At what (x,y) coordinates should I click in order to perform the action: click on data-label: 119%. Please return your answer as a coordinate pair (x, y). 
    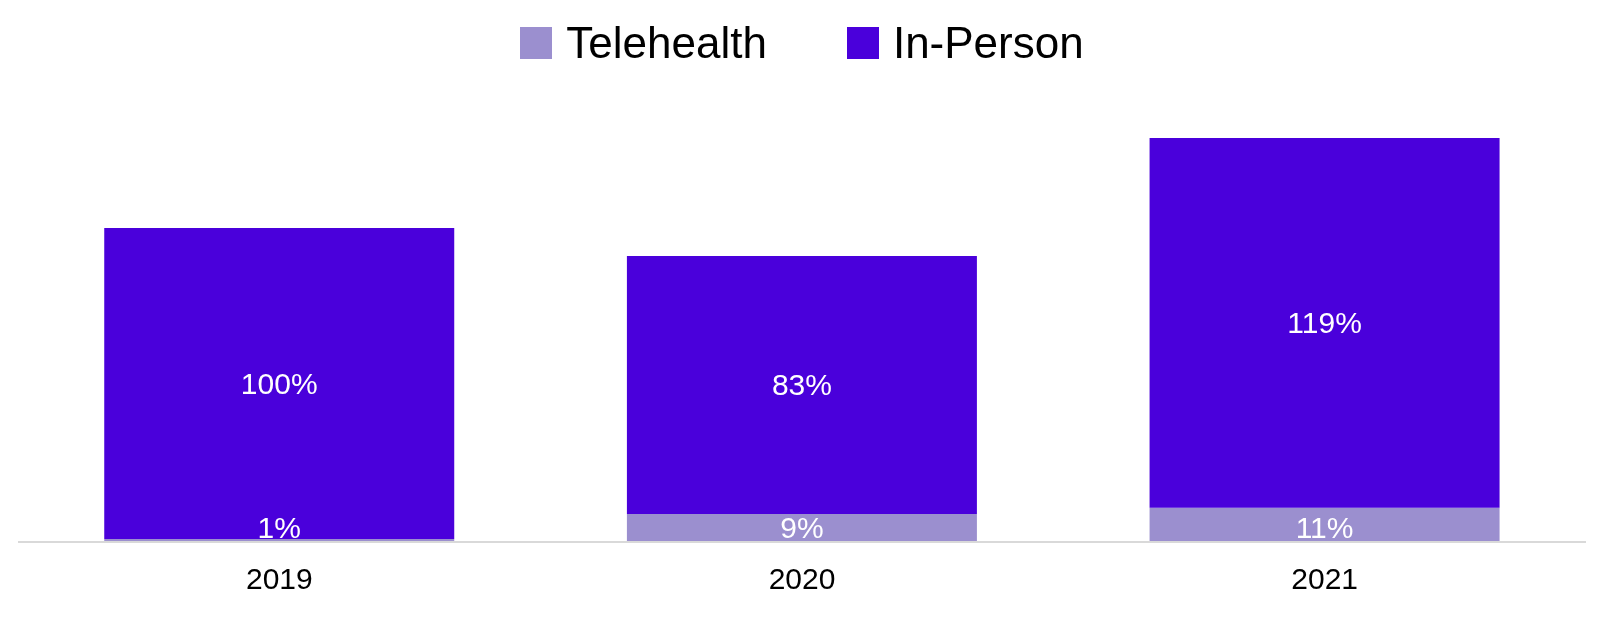
    Looking at the image, I should click on (1324, 322).